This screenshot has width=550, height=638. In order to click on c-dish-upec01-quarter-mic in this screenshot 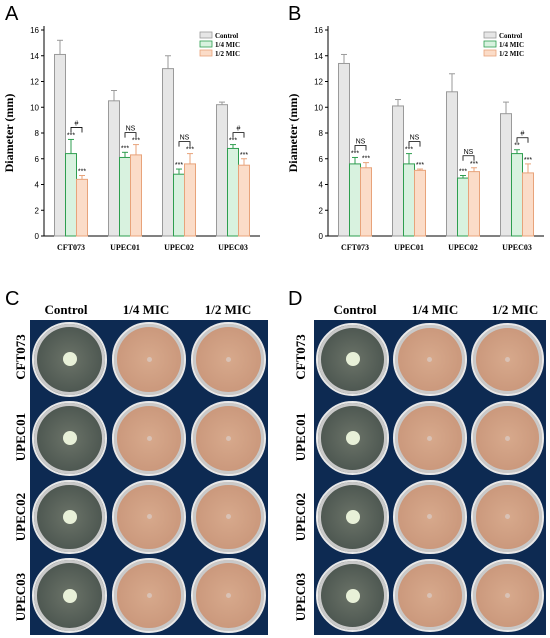, I will do `click(149, 438)`.